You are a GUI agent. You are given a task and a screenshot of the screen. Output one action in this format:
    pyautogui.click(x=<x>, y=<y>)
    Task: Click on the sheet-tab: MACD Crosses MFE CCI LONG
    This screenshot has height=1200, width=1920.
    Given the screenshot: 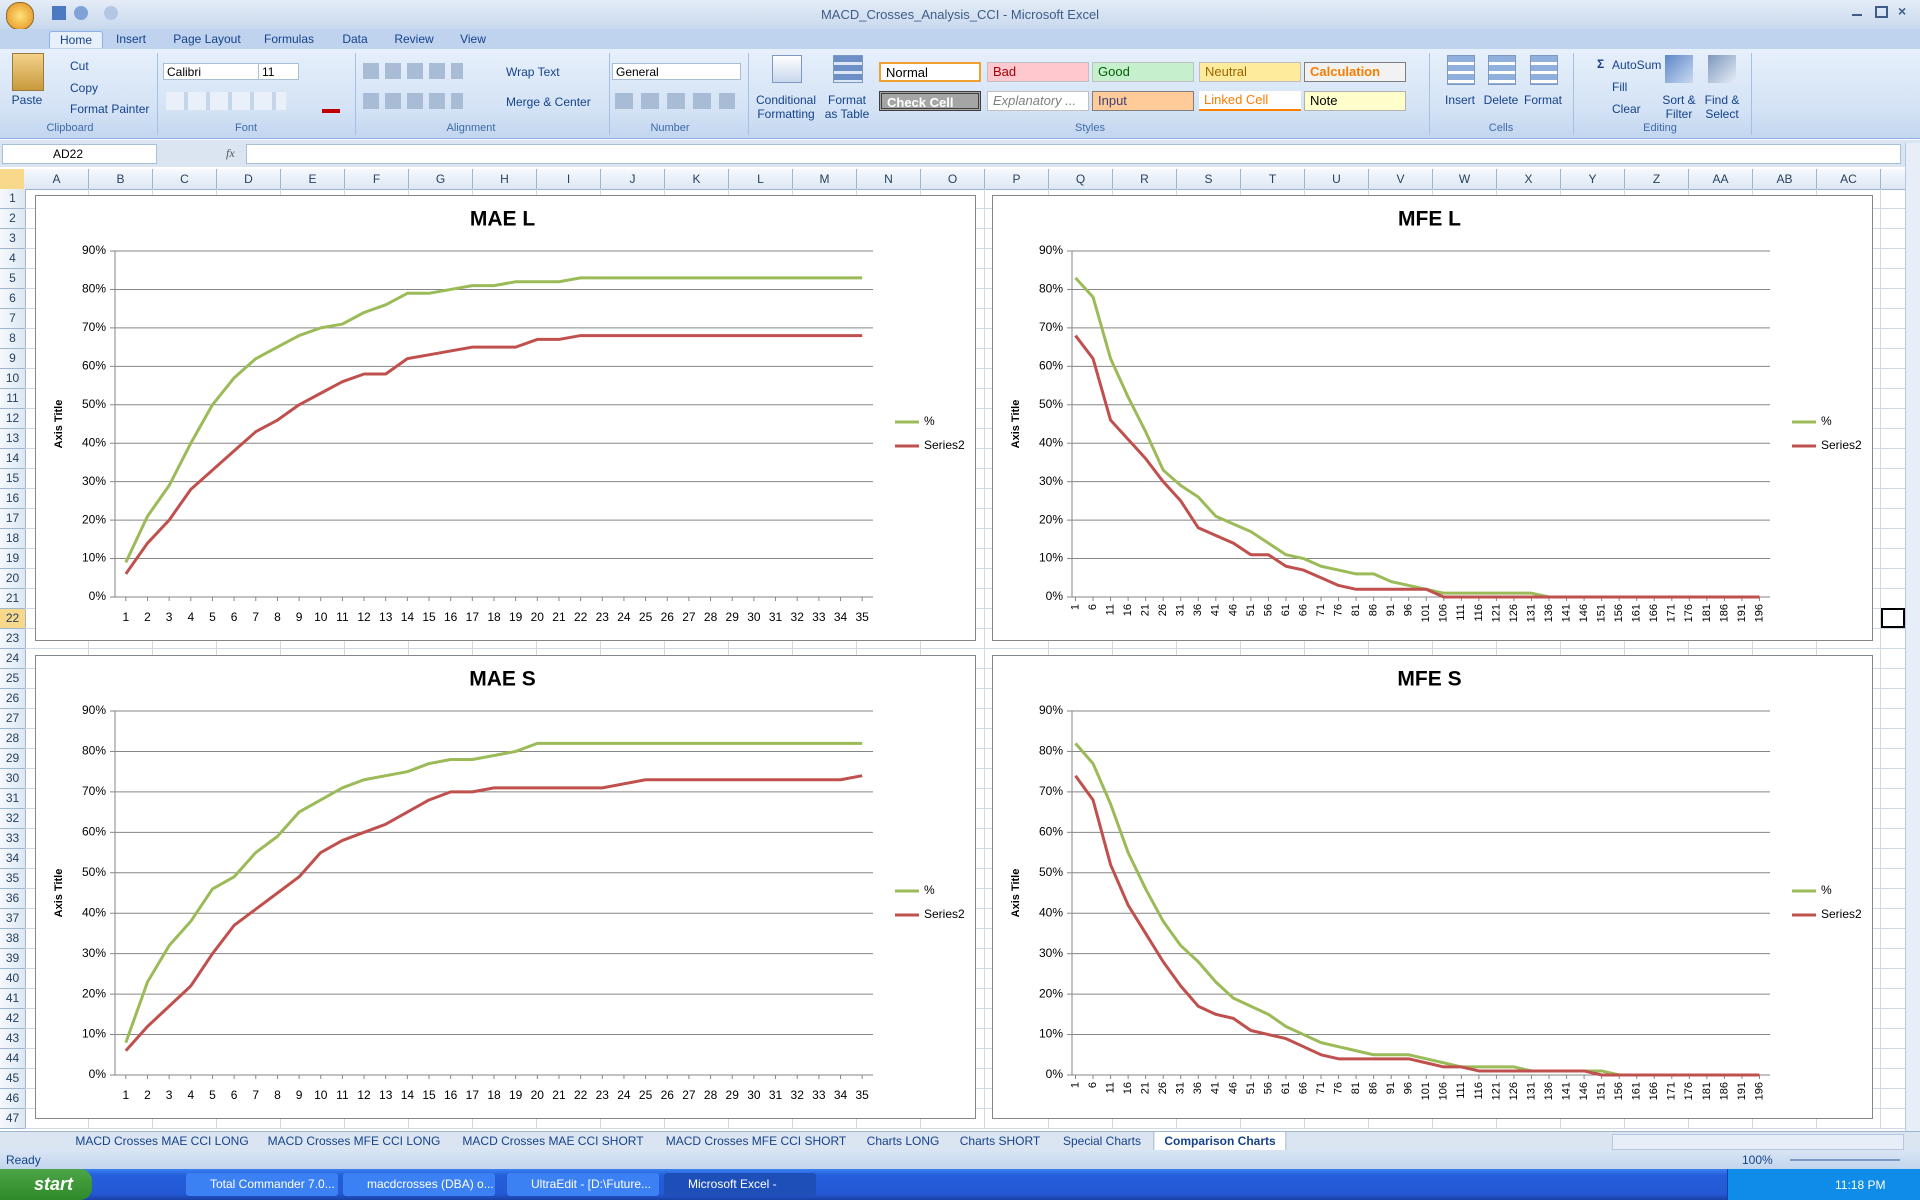 What is the action you would take?
    pyautogui.click(x=354, y=1141)
    